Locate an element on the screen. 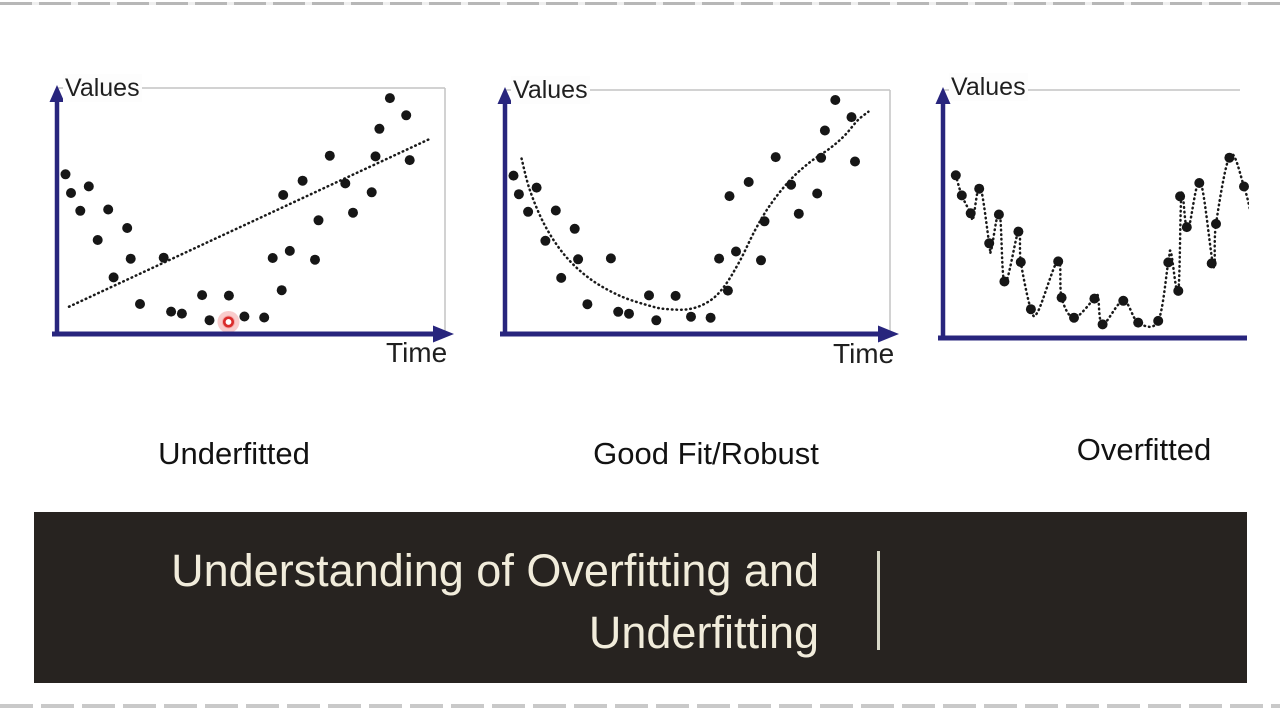 Image resolution: width=1280 pixels, height=720 pixels. chart-overfitted is located at coordinates (1094, 214).